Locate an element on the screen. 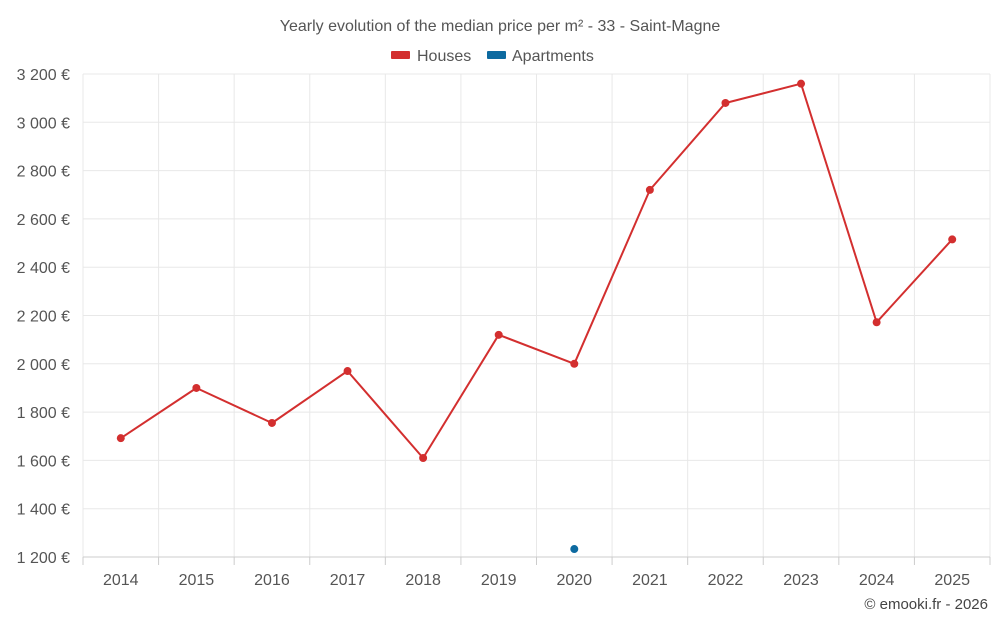  x-tick-label: 2014 is located at coordinates (121, 580).